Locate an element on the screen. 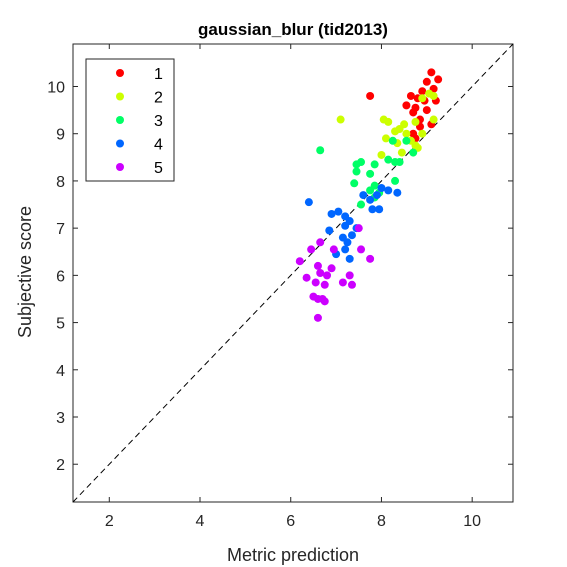 This screenshot has height=567, width=567. x-tick-label: 4 is located at coordinates (200, 521).